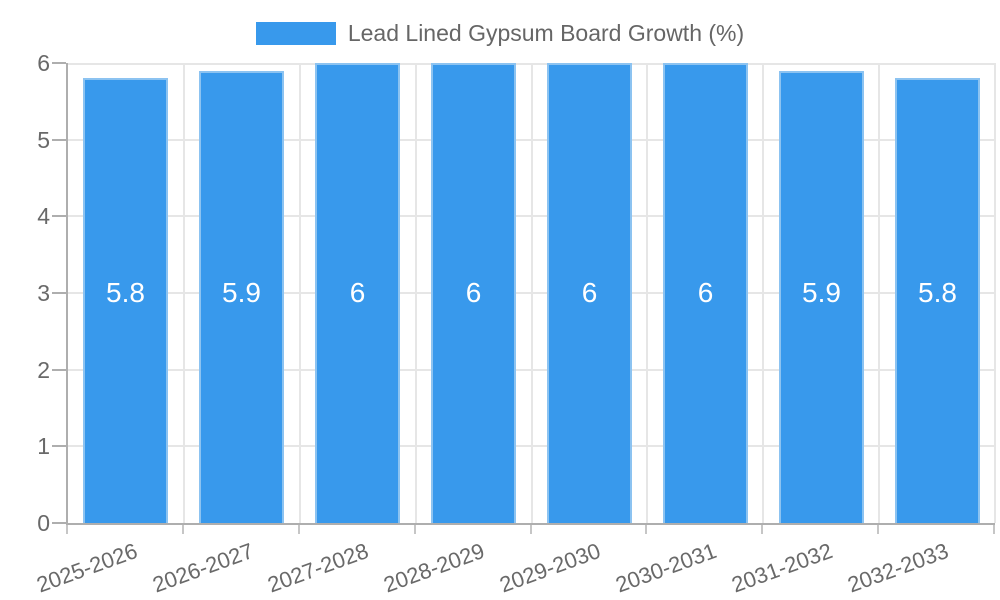 This screenshot has width=1000, height=600. What do you see at coordinates (295, 33) in the screenshot?
I see `legend-swatch` at bounding box center [295, 33].